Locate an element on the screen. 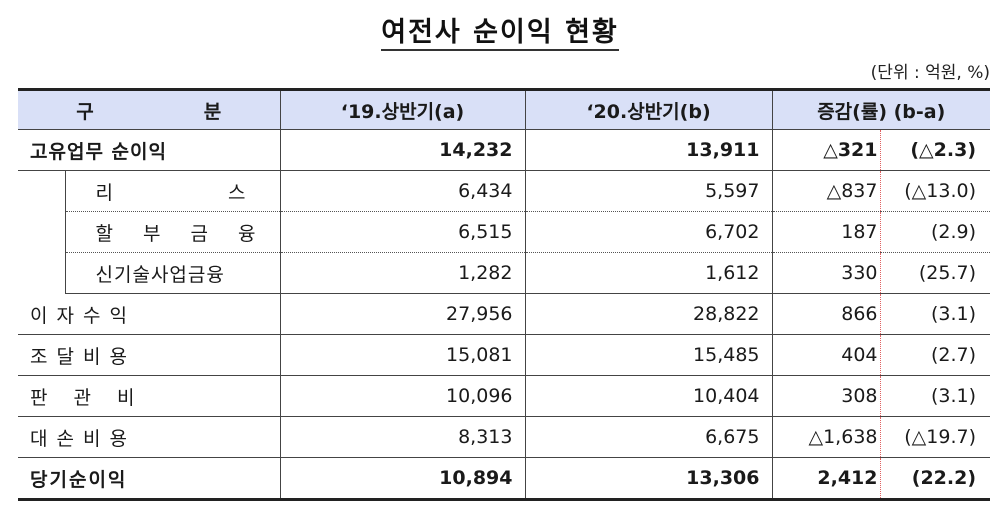 This screenshot has width=1000, height=513. change-value: 404 is located at coordinates (825, 355).